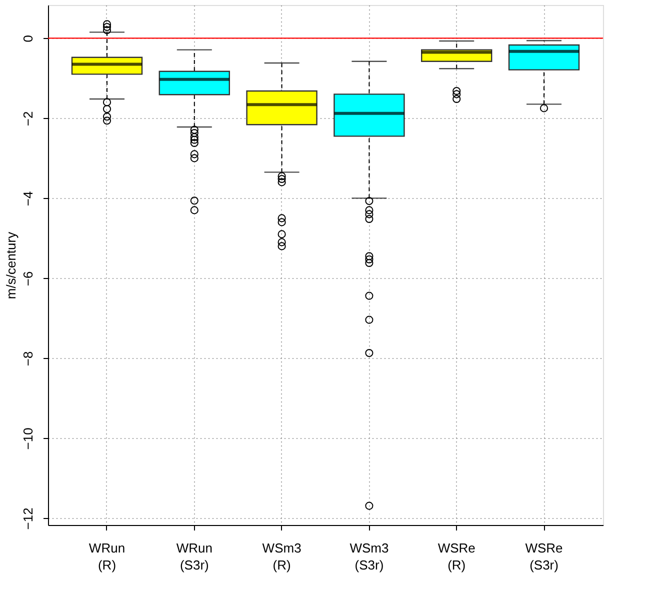 This screenshot has width=649, height=594. What do you see at coordinates (28, 278) in the screenshot?
I see `y-tick-label: −6` at bounding box center [28, 278].